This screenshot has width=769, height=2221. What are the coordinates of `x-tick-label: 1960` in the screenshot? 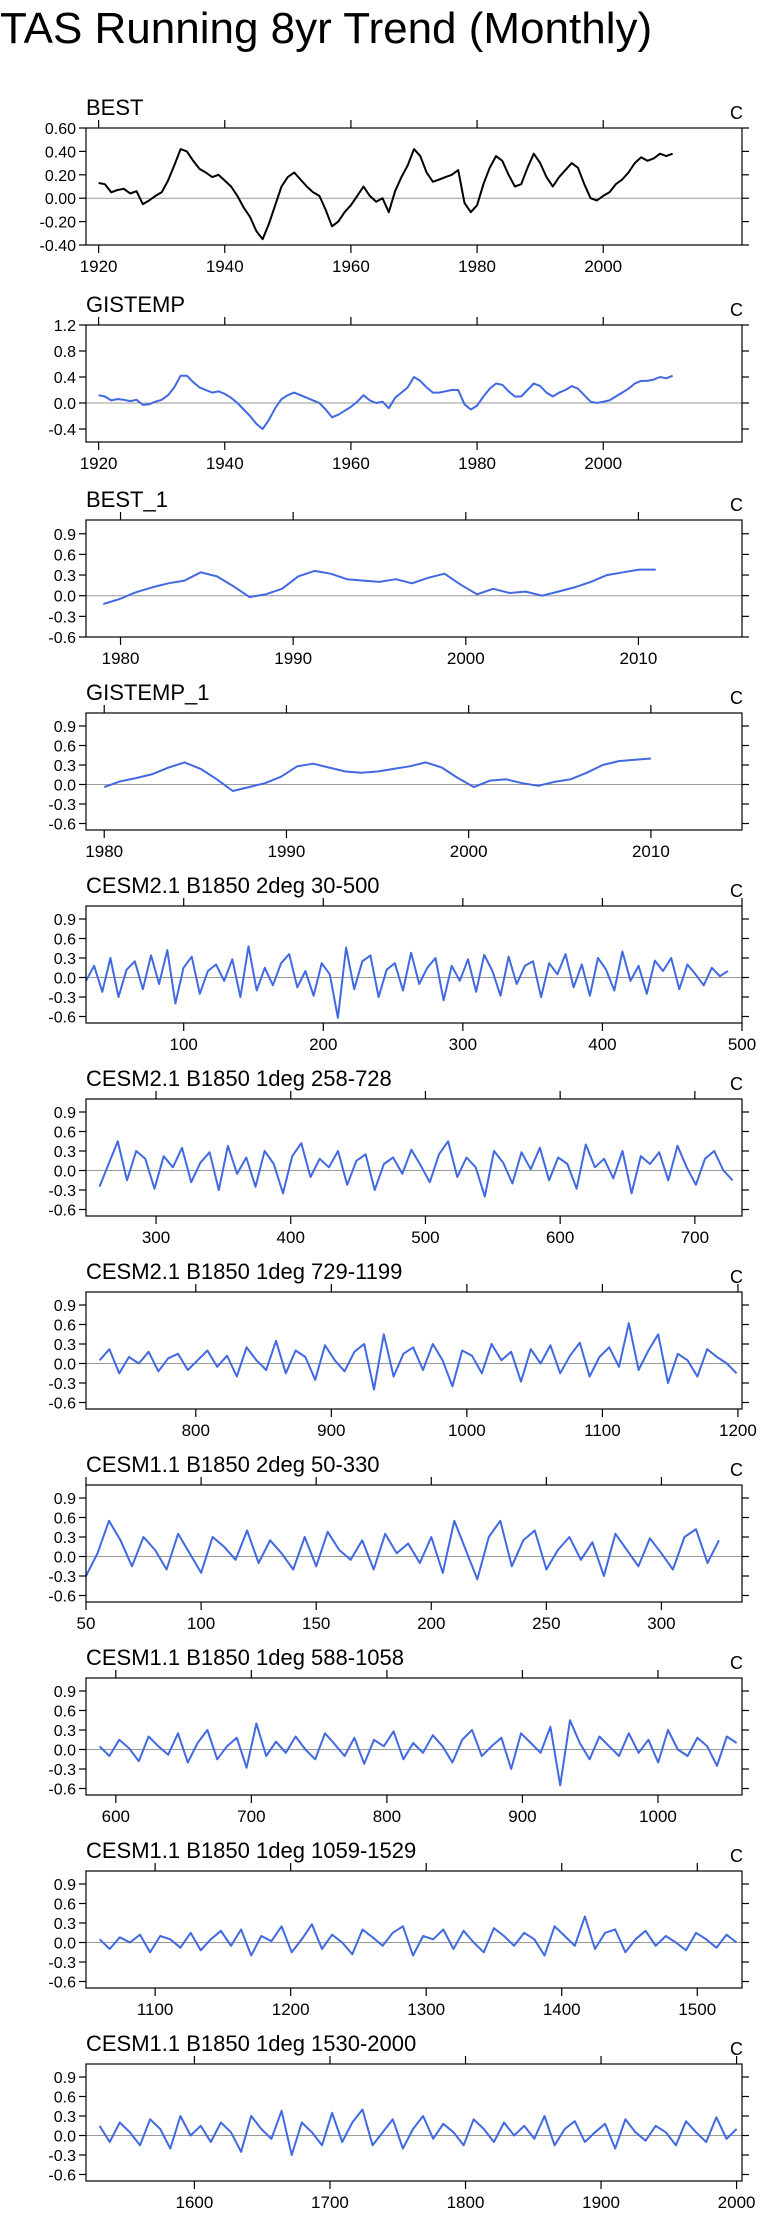 It's located at (351, 266).